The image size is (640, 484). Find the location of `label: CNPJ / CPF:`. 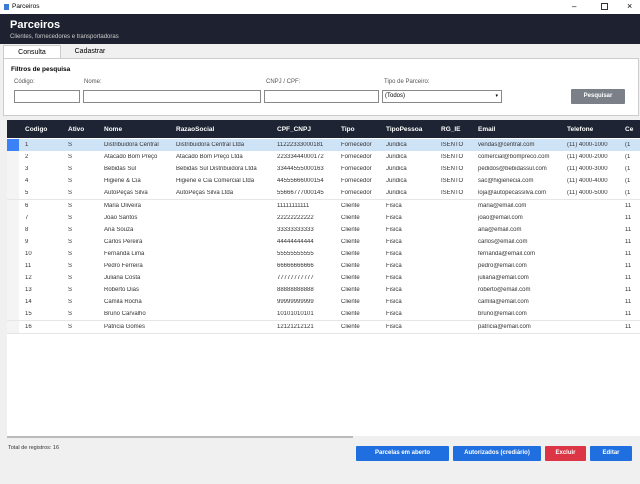

label: CNPJ / CPF: is located at coordinates (283, 82).